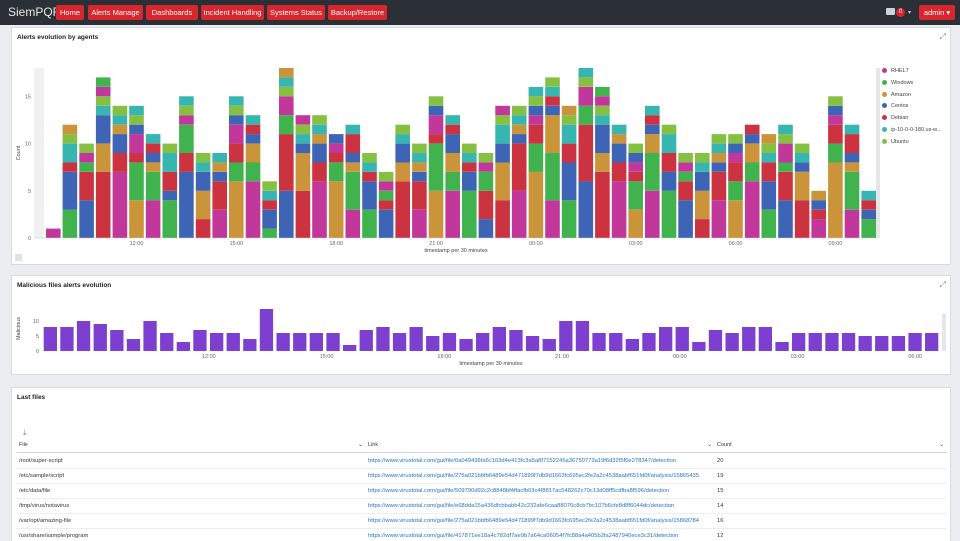 Image resolution: width=960 pixels, height=541 pixels. Describe the element at coordinates (25, 432) in the screenshot. I see `download-icon: ⤓` at that location.